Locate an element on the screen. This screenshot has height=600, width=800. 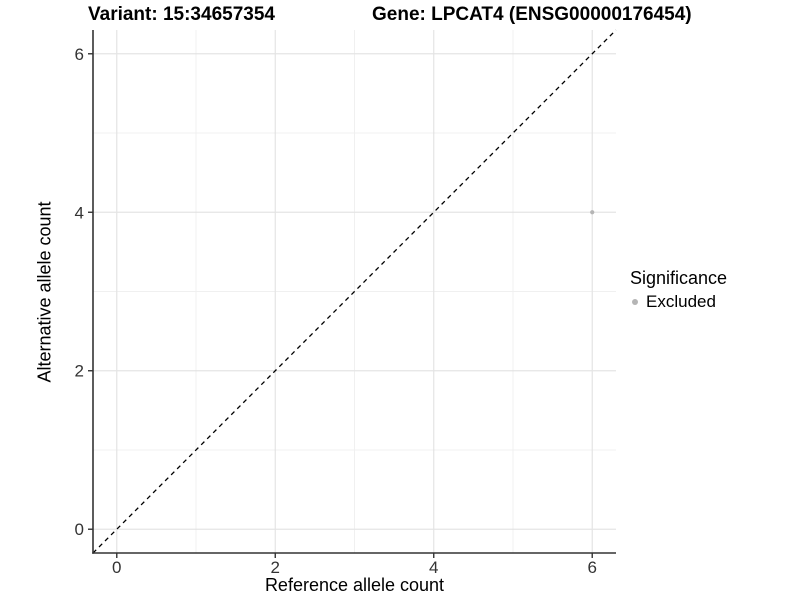
x-axis-title: Reference allele count is located at coordinates (354, 585).